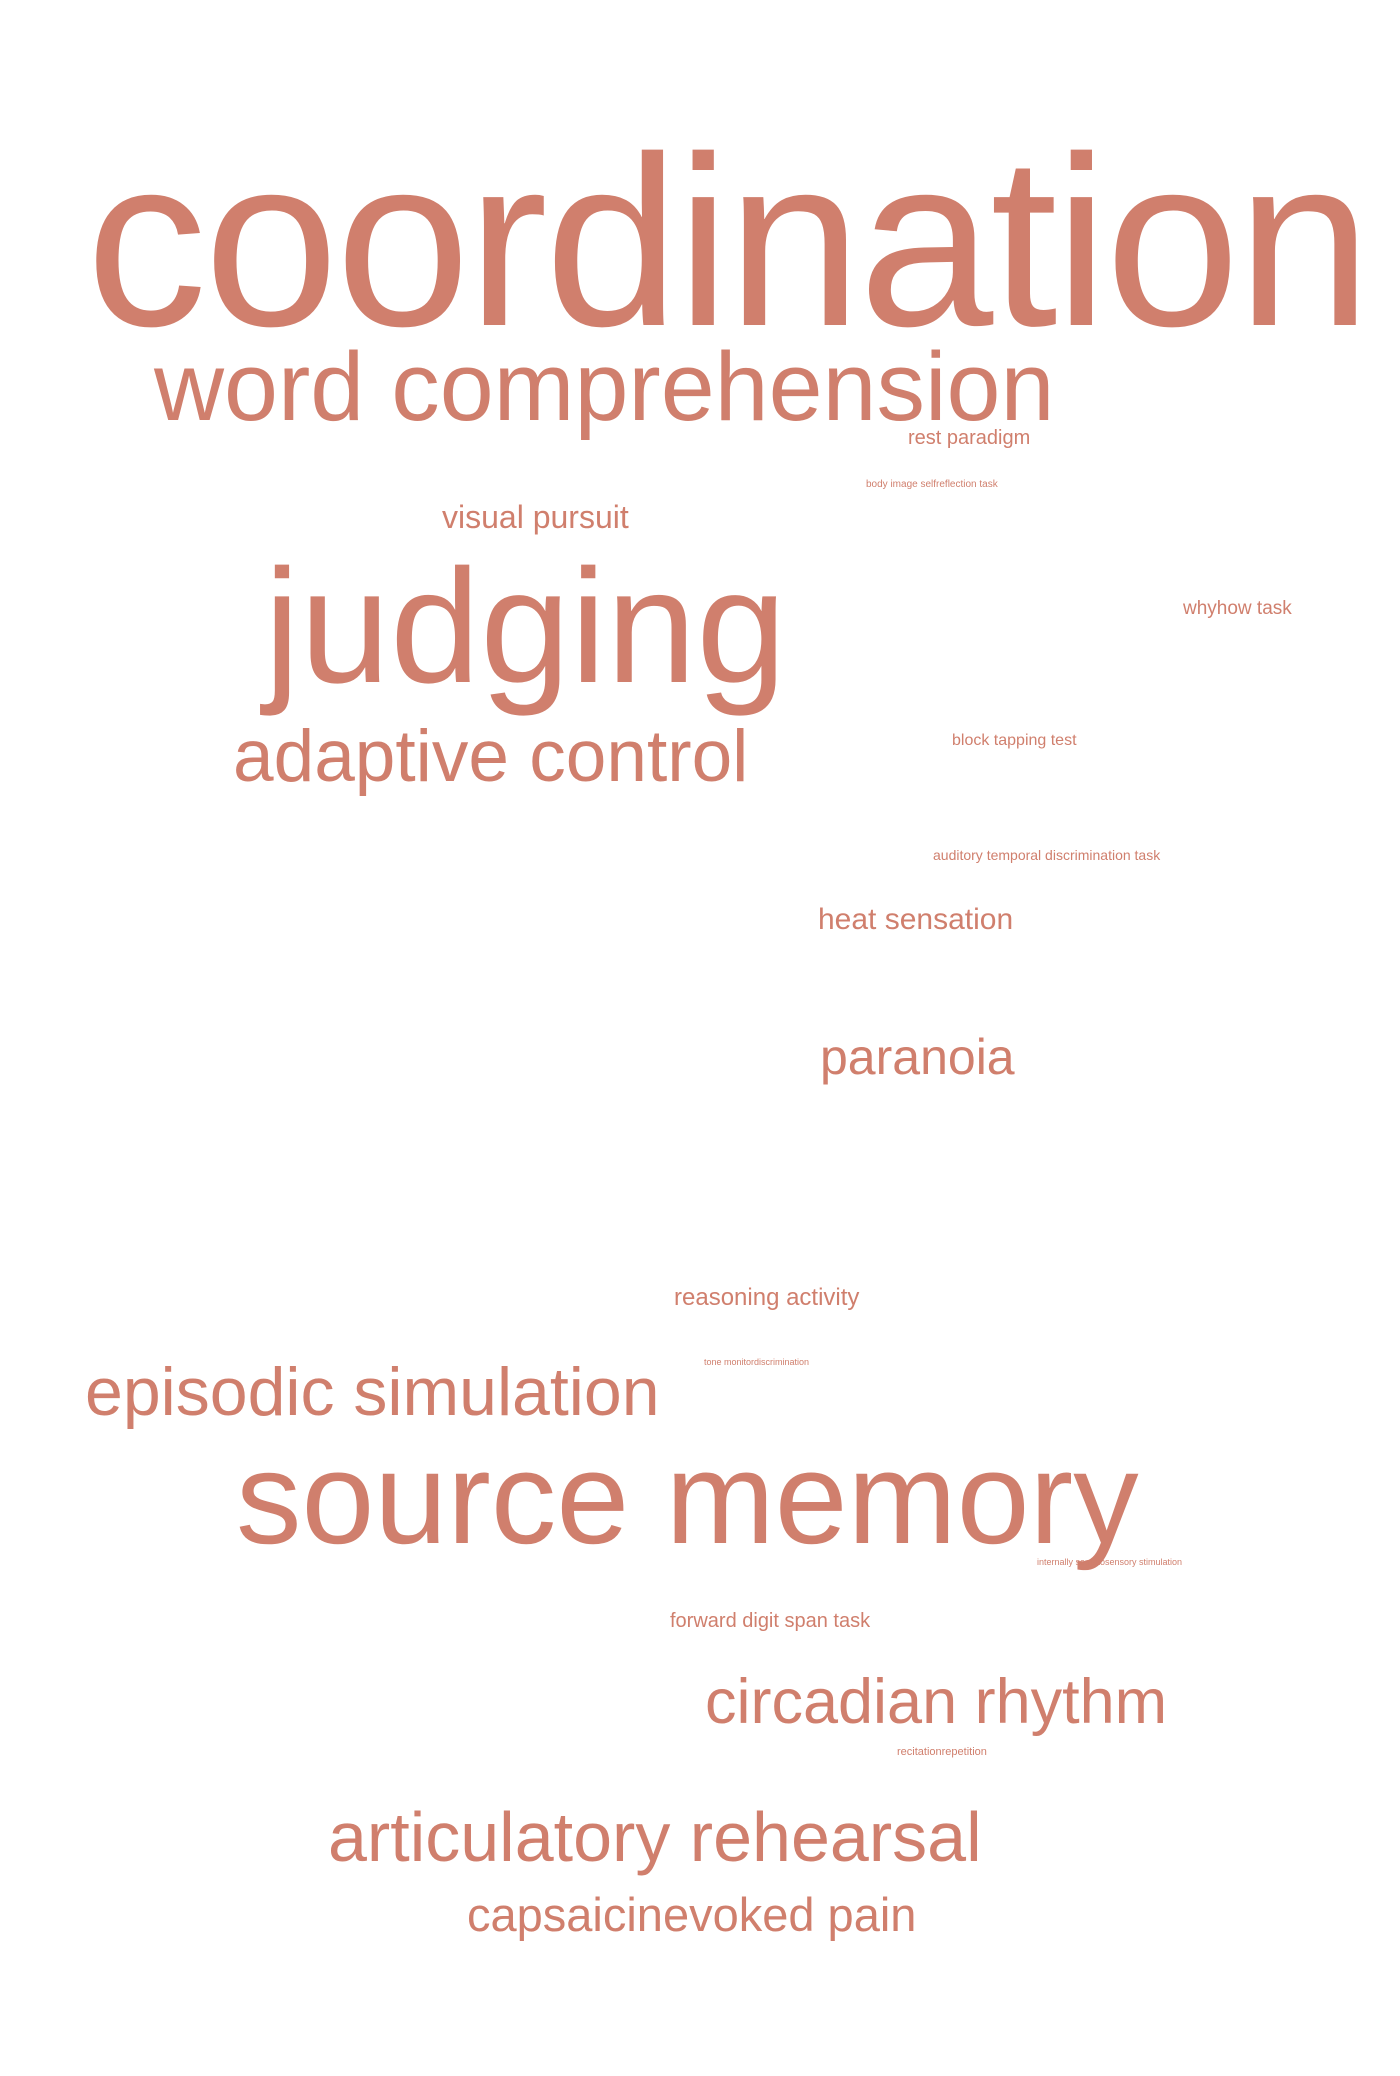 Image resolution: width=1400 pixels, height=2076 pixels. Describe the element at coordinates (932, 484) in the screenshot. I see `word-body-image-selfreflection-task: body image selfreflection task` at that location.